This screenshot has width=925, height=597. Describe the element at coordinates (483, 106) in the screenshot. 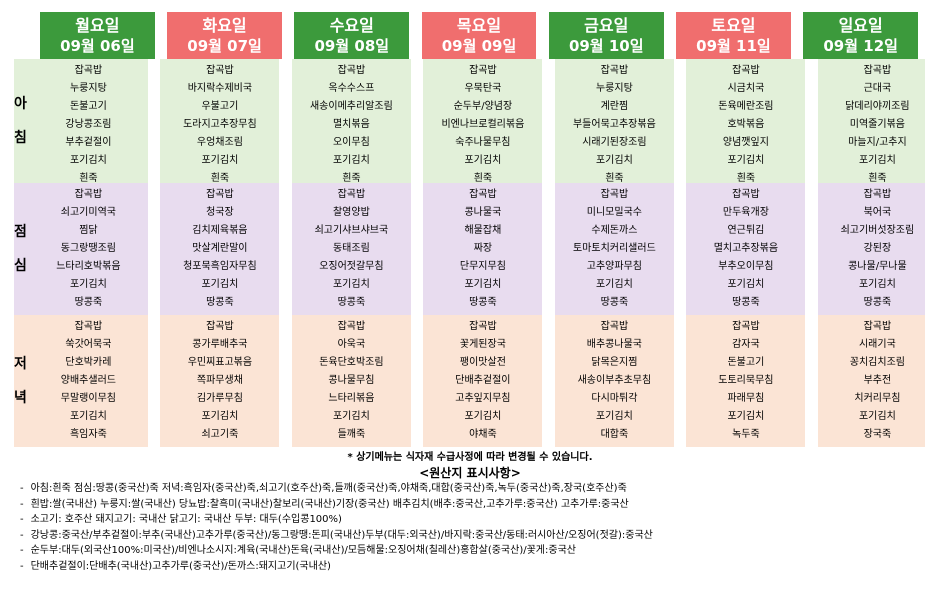

I see `menu-item: 순두부/양념장` at that location.